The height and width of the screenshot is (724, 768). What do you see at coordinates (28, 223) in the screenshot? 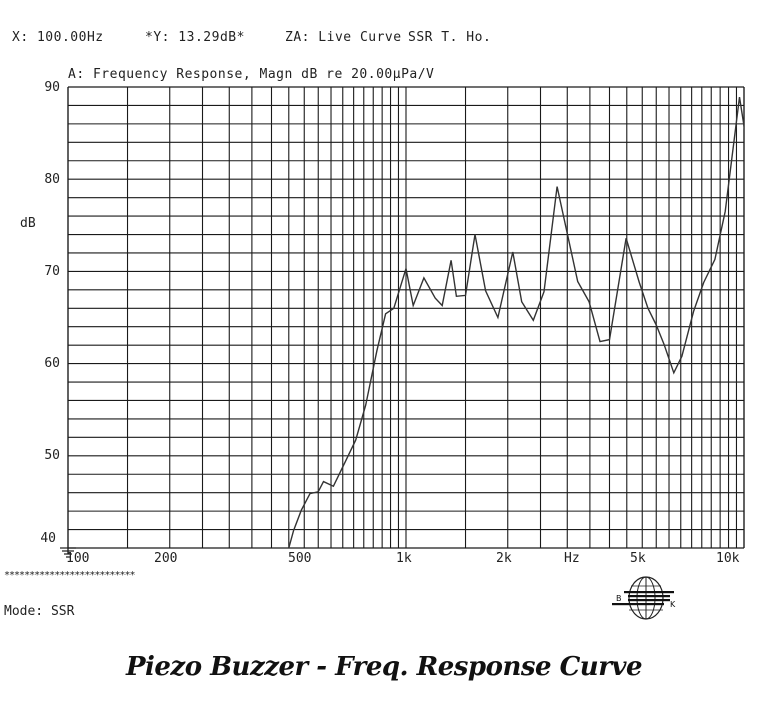
I see `y-axis-title: dB` at bounding box center [28, 223].